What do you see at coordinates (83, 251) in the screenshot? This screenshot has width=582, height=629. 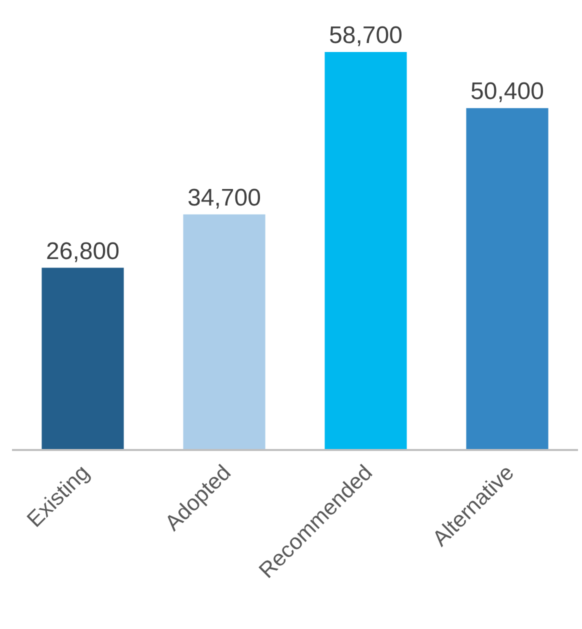 I see `data-label: 26,800` at bounding box center [83, 251].